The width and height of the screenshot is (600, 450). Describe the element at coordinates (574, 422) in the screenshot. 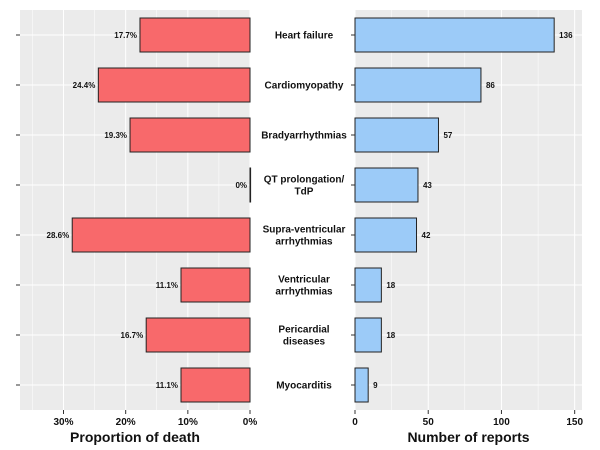

I see `x-tick-label: 150` at that location.